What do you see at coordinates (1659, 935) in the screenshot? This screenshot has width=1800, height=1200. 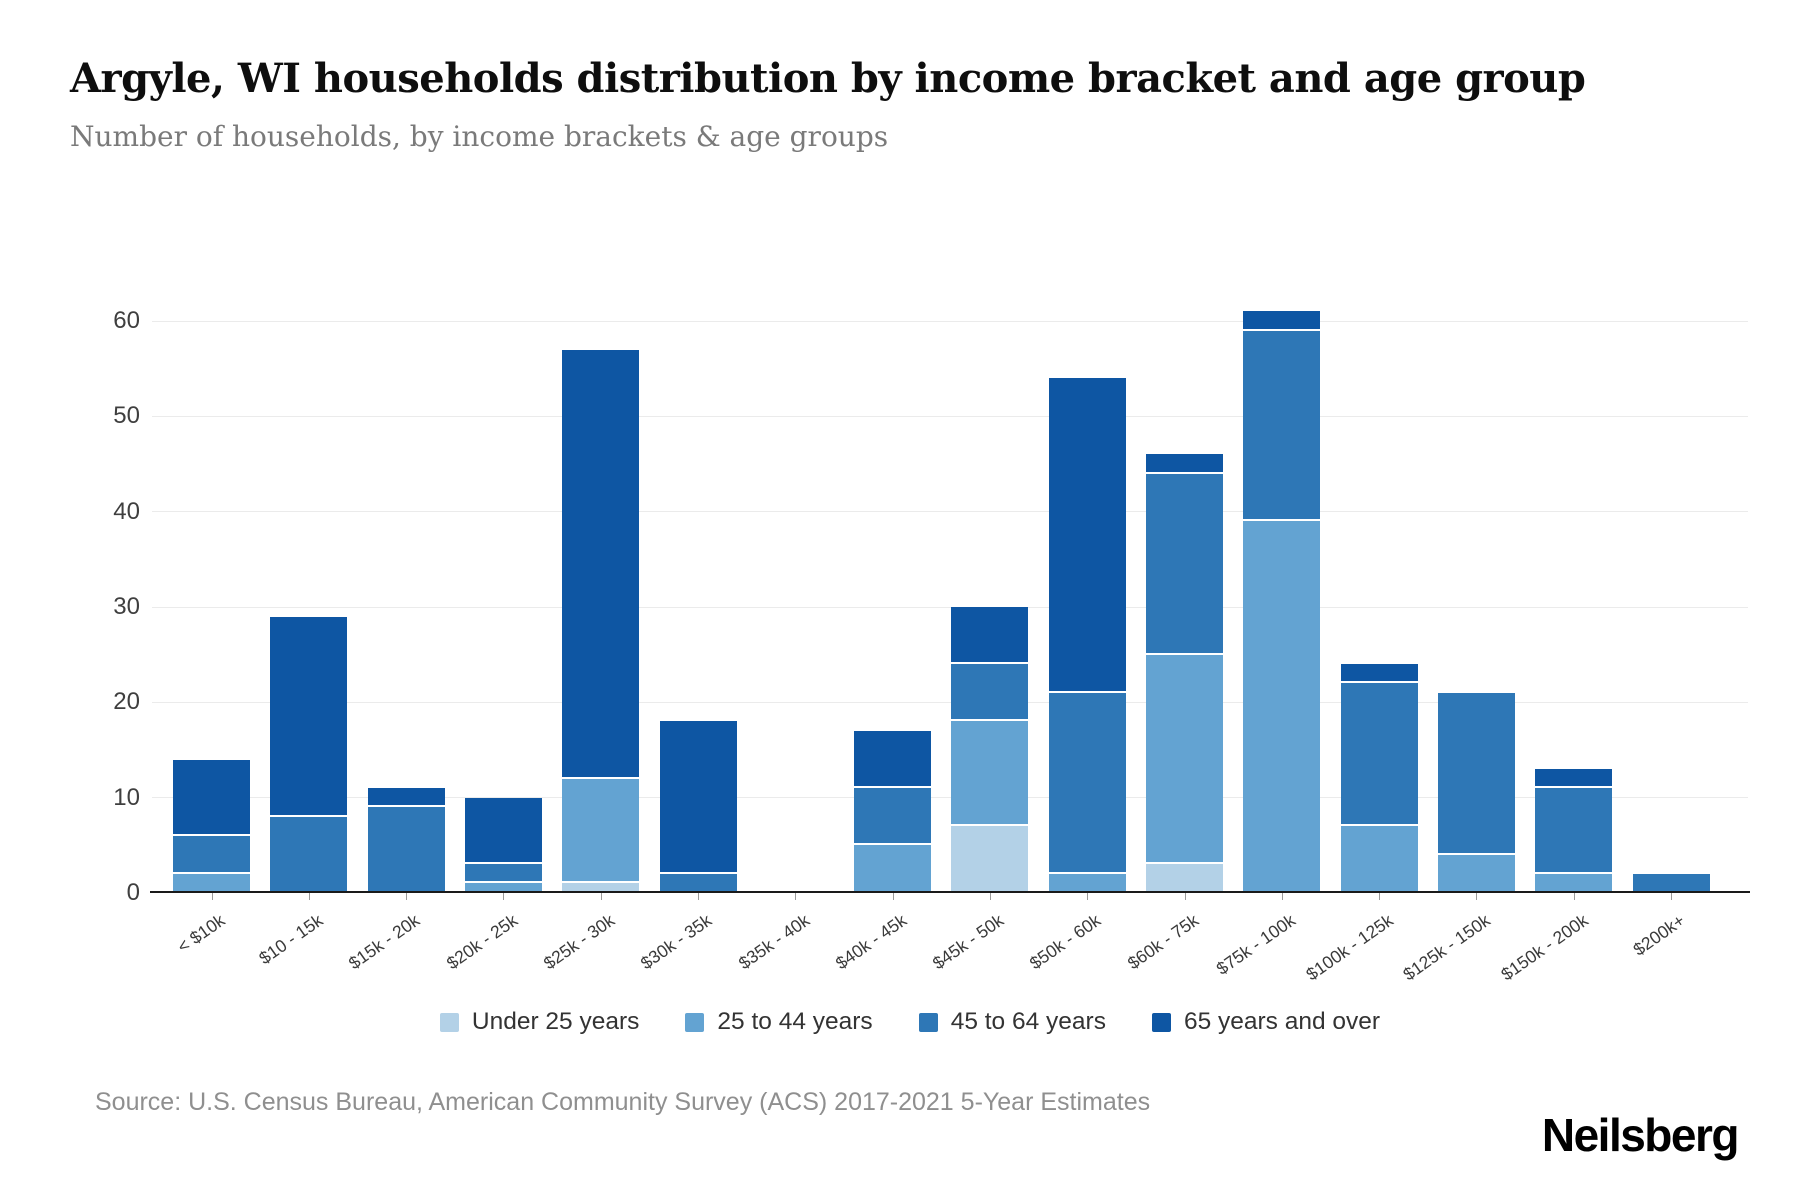 I see `x-axis-tick-label: $200k+` at bounding box center [1659, 935].